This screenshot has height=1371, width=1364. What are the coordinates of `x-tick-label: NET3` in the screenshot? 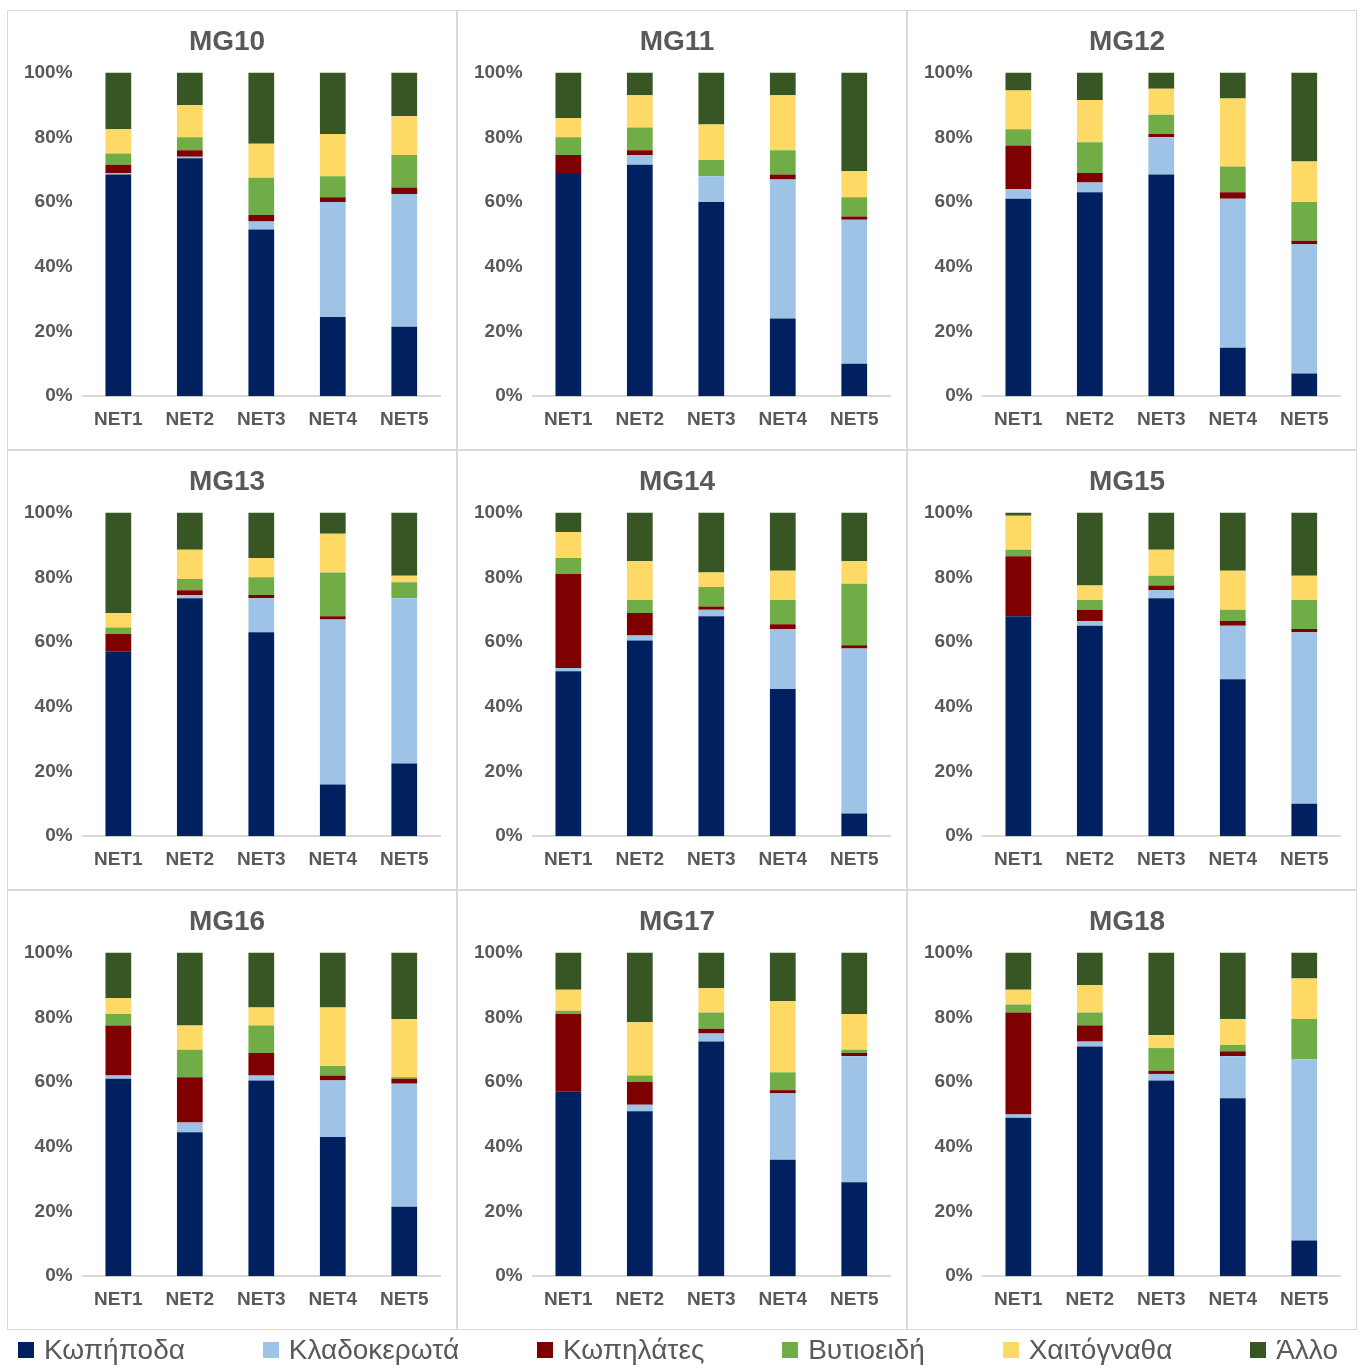 It's located at (1161, 858).